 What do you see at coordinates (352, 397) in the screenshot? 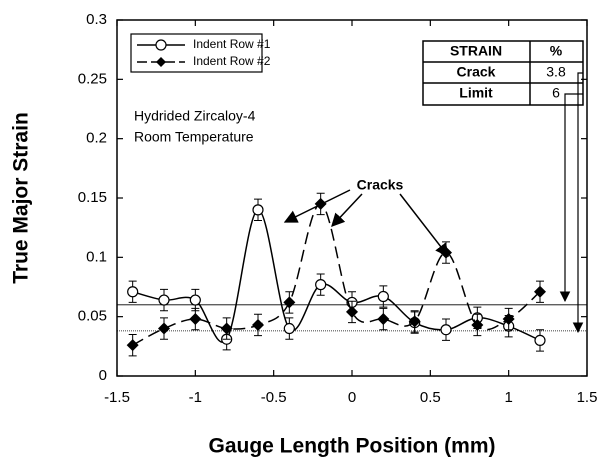
I see `x-tick-label: 0` at bounding box center [352, 397].